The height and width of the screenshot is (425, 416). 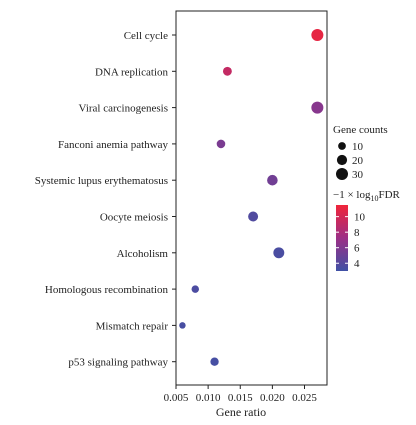 I want to click on color-legend-title-prefix: −1 × log, so click(x=352, y=195).